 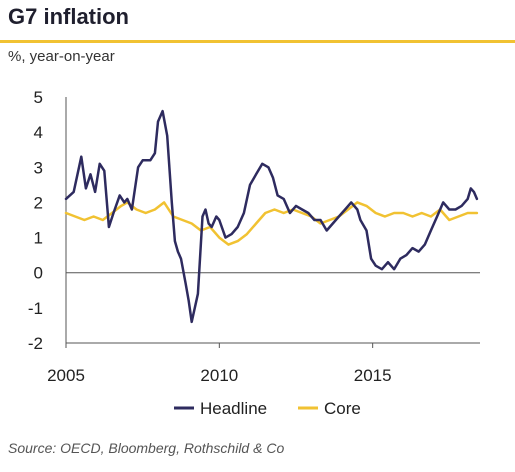 What do you see at coordinates (38, 167) in the screenshot?
I see `y-tick-label: 3` at bounding box center [38, 167].